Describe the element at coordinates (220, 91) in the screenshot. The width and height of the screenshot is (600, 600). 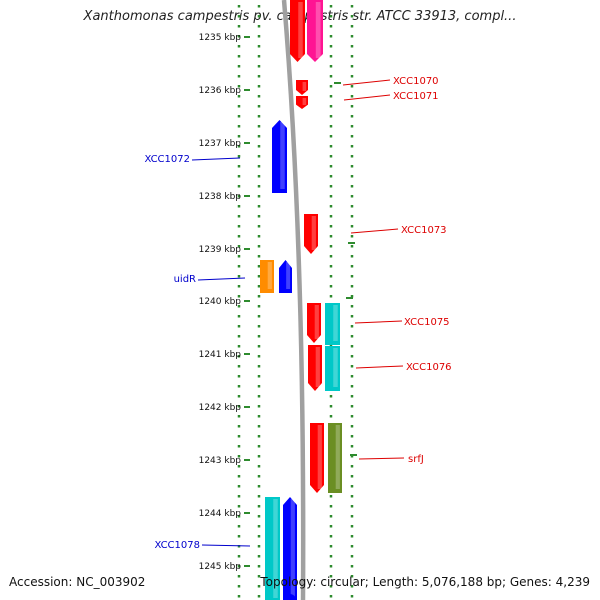
I see `scale-tick-label: 1236 kbp` at that location.